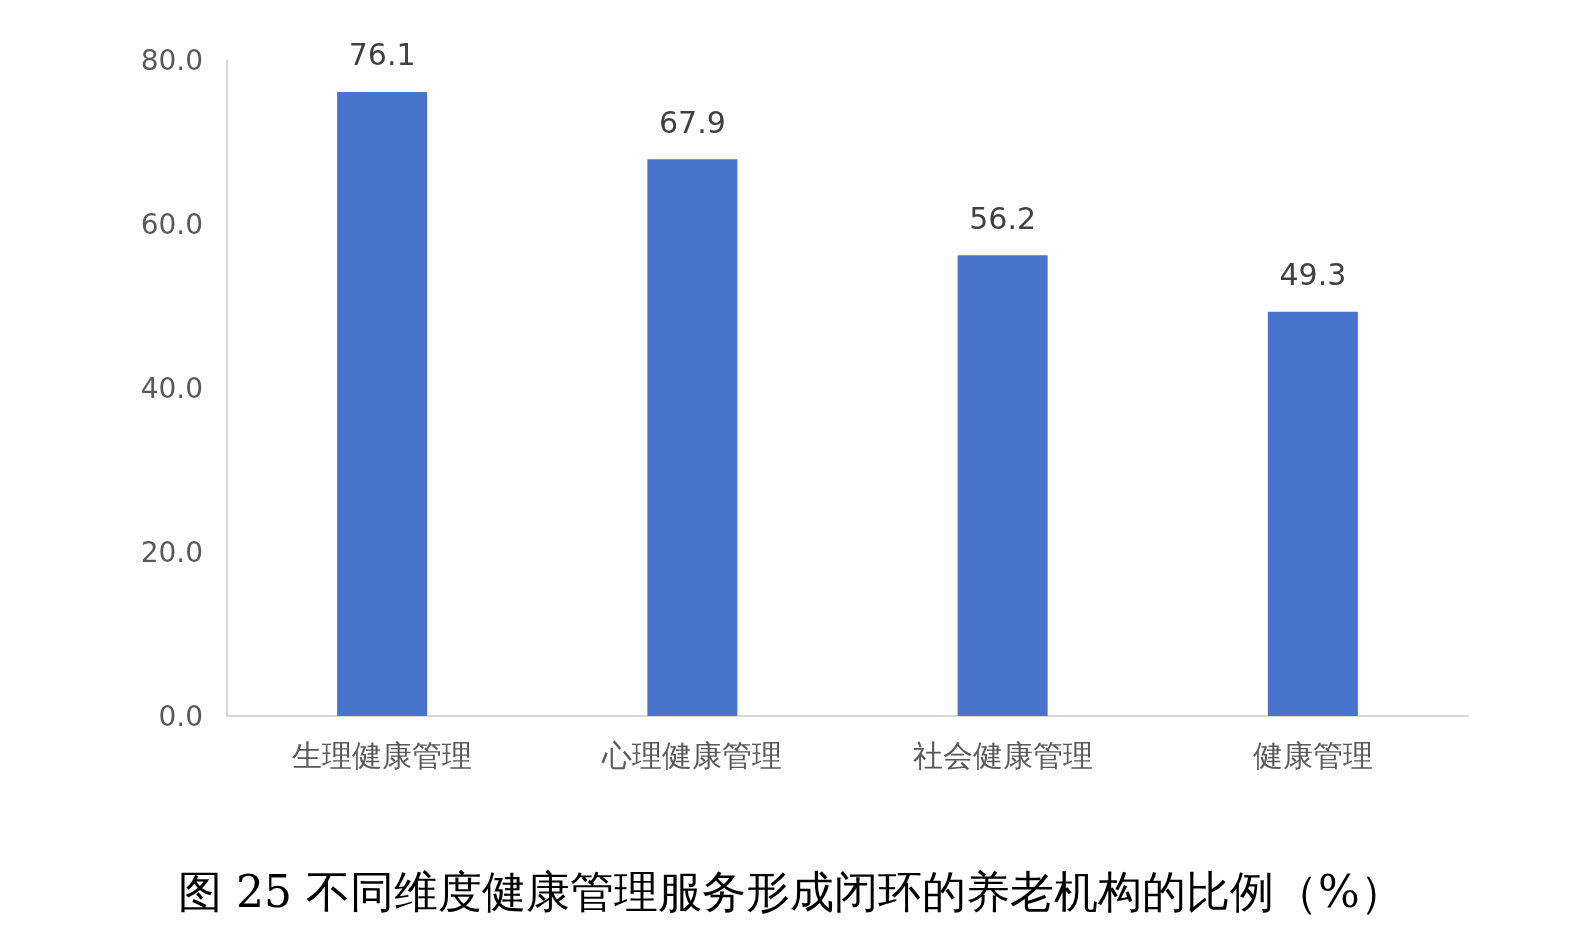 This screenshot has width=1582, height=948. Describe the element at coordinates (692, 755) in the screenshot. I see `x-tick-label: 心理健康管理` at that location.